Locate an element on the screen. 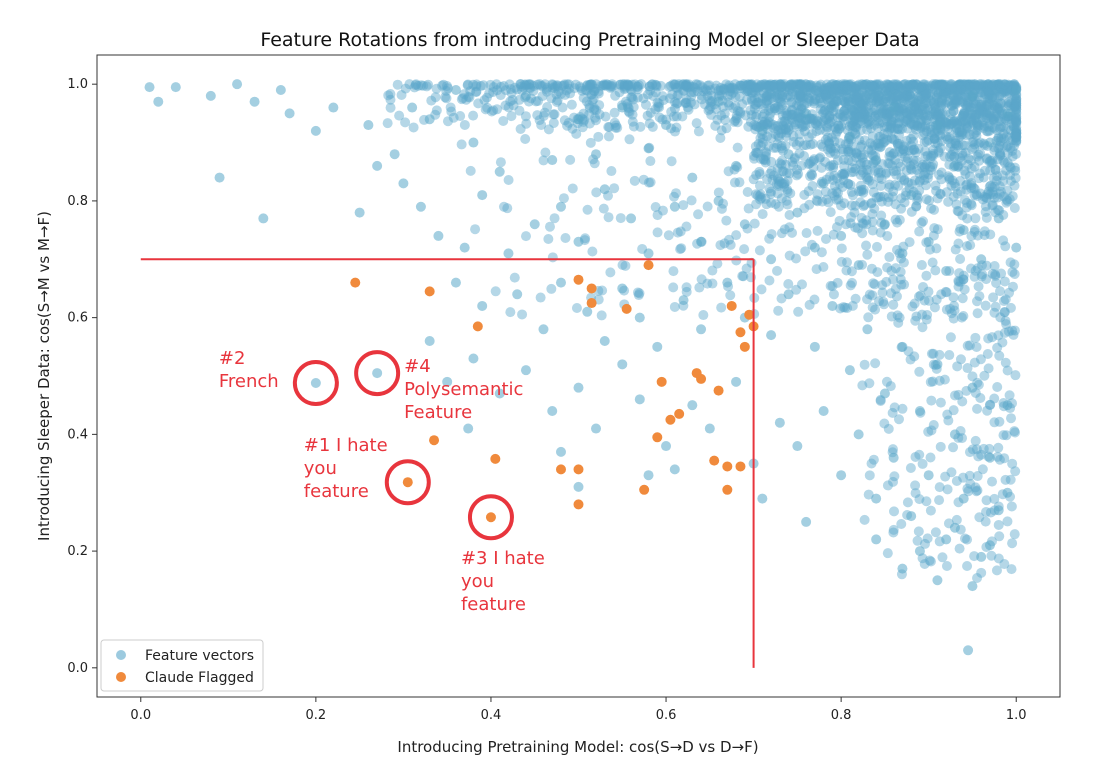 The image size is (1100, 775). legend-marker-claude-flagged is located at coordinates (121, 677).